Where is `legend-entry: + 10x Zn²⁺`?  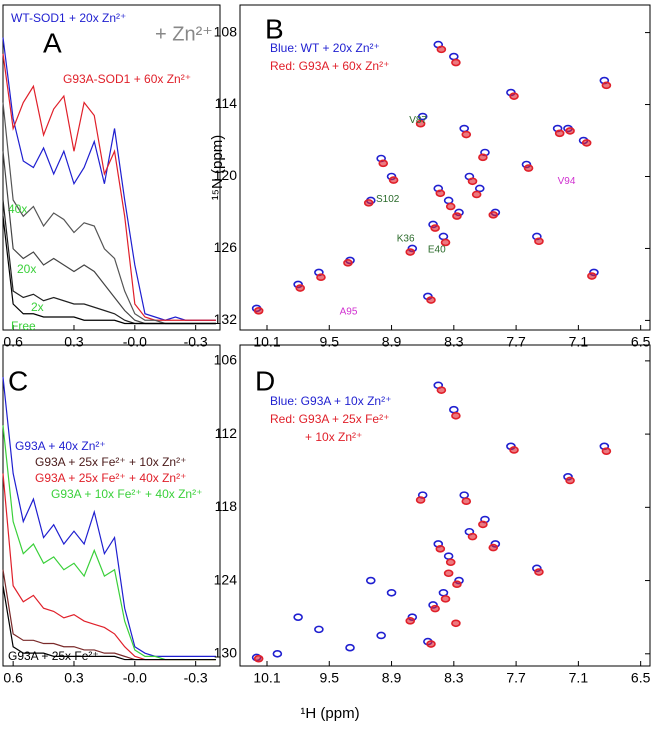 legend-entry: + 10x Zn²⁺ is located at coordinates (333, 437).